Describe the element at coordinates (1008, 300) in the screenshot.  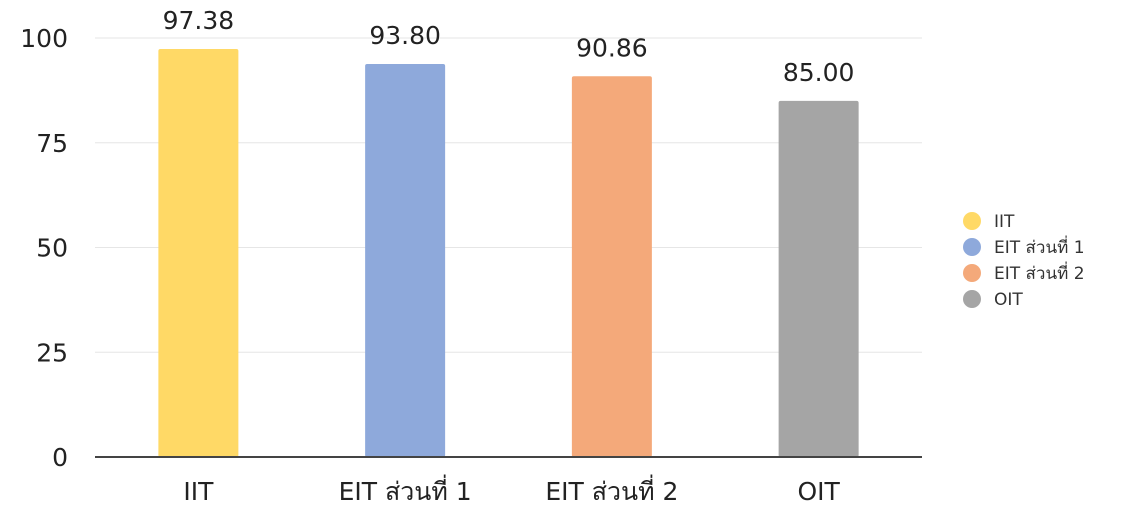
I see `legend-label: OIT` at that location.